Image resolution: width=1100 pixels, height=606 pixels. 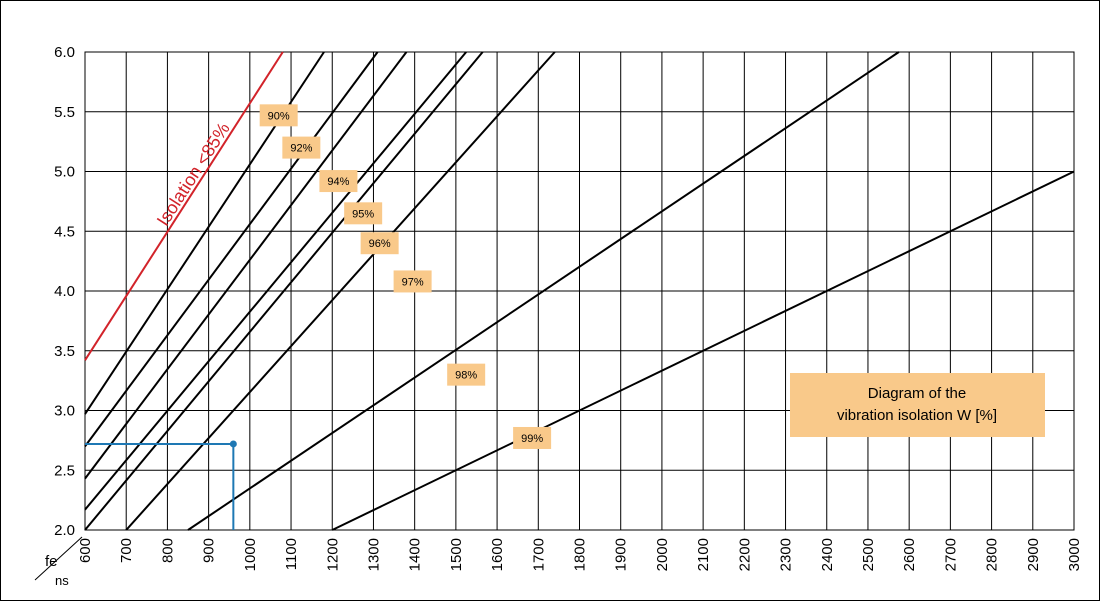 What do you see at coordinates (662, 554) in the screenshot?
I see `x-tick-label: 2000` at bounding box center [662, 554].